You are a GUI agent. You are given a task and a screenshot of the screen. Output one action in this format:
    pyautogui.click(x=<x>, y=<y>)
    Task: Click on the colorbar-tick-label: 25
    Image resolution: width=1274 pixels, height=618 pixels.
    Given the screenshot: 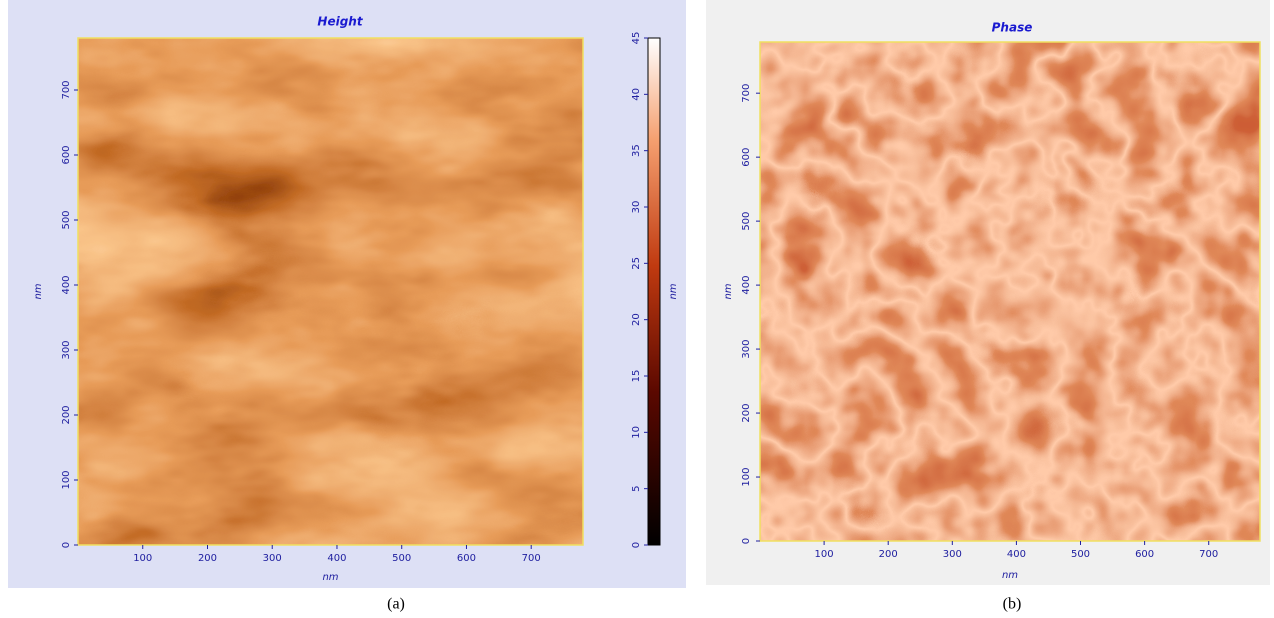 What is the action you would take?
    pyautogui.click(x=636, y=263)
    